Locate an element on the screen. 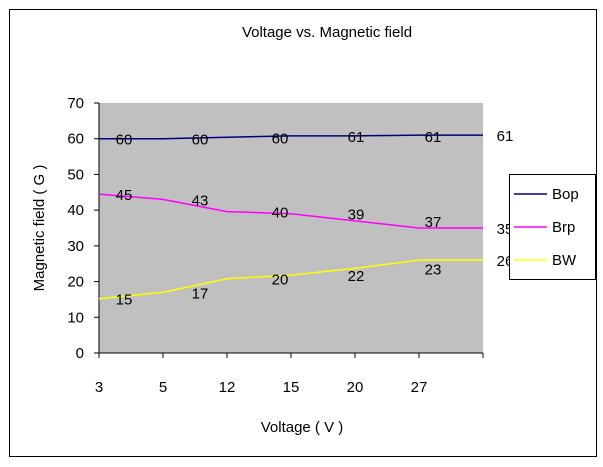  x-tick-label: 12 is located at coordinates (227, 387).